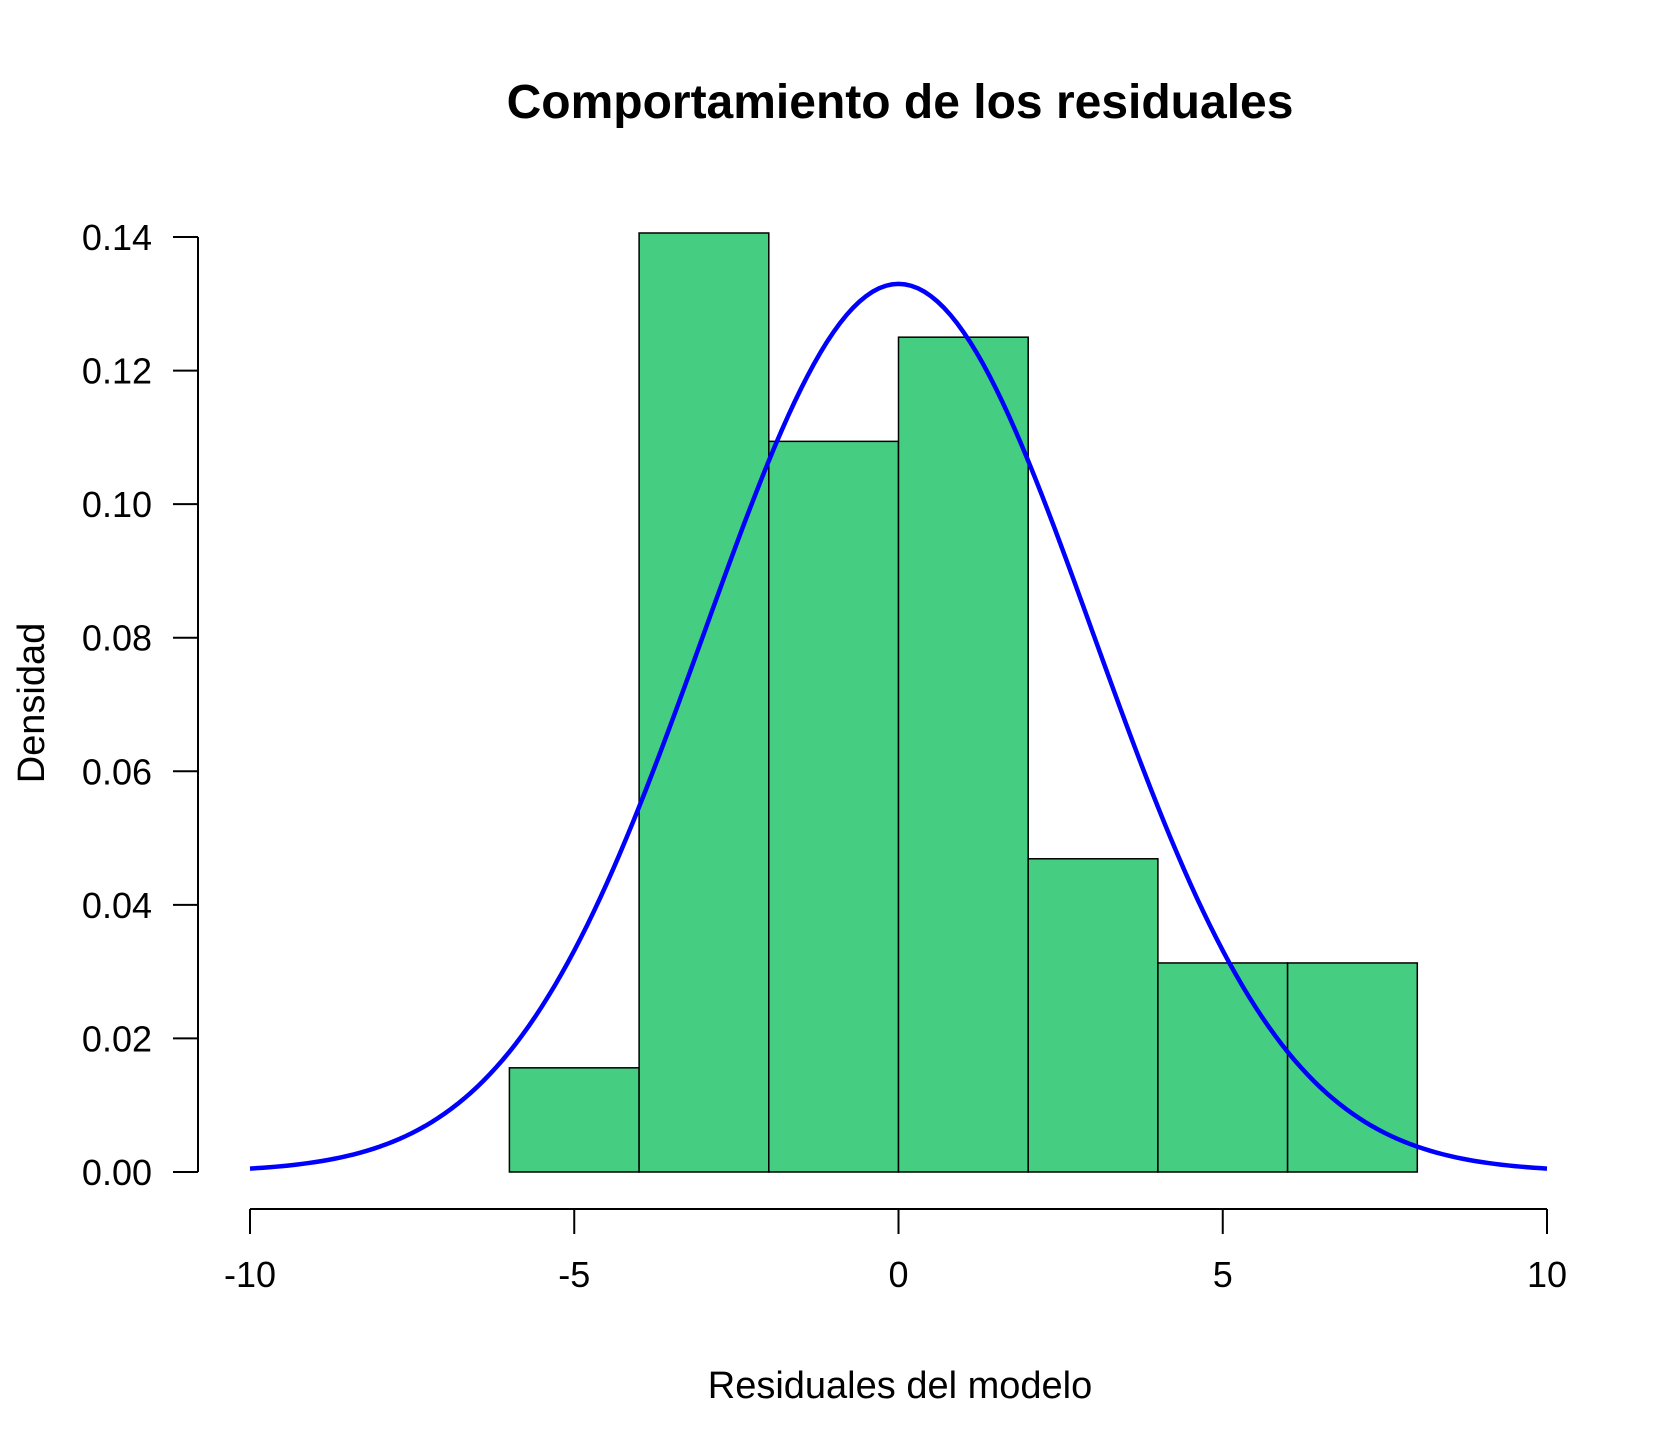 Image resolution: width=1680 pixels, height=1440 pixels. I want to click on y-tick-label: 0.10, so click(117, 504).